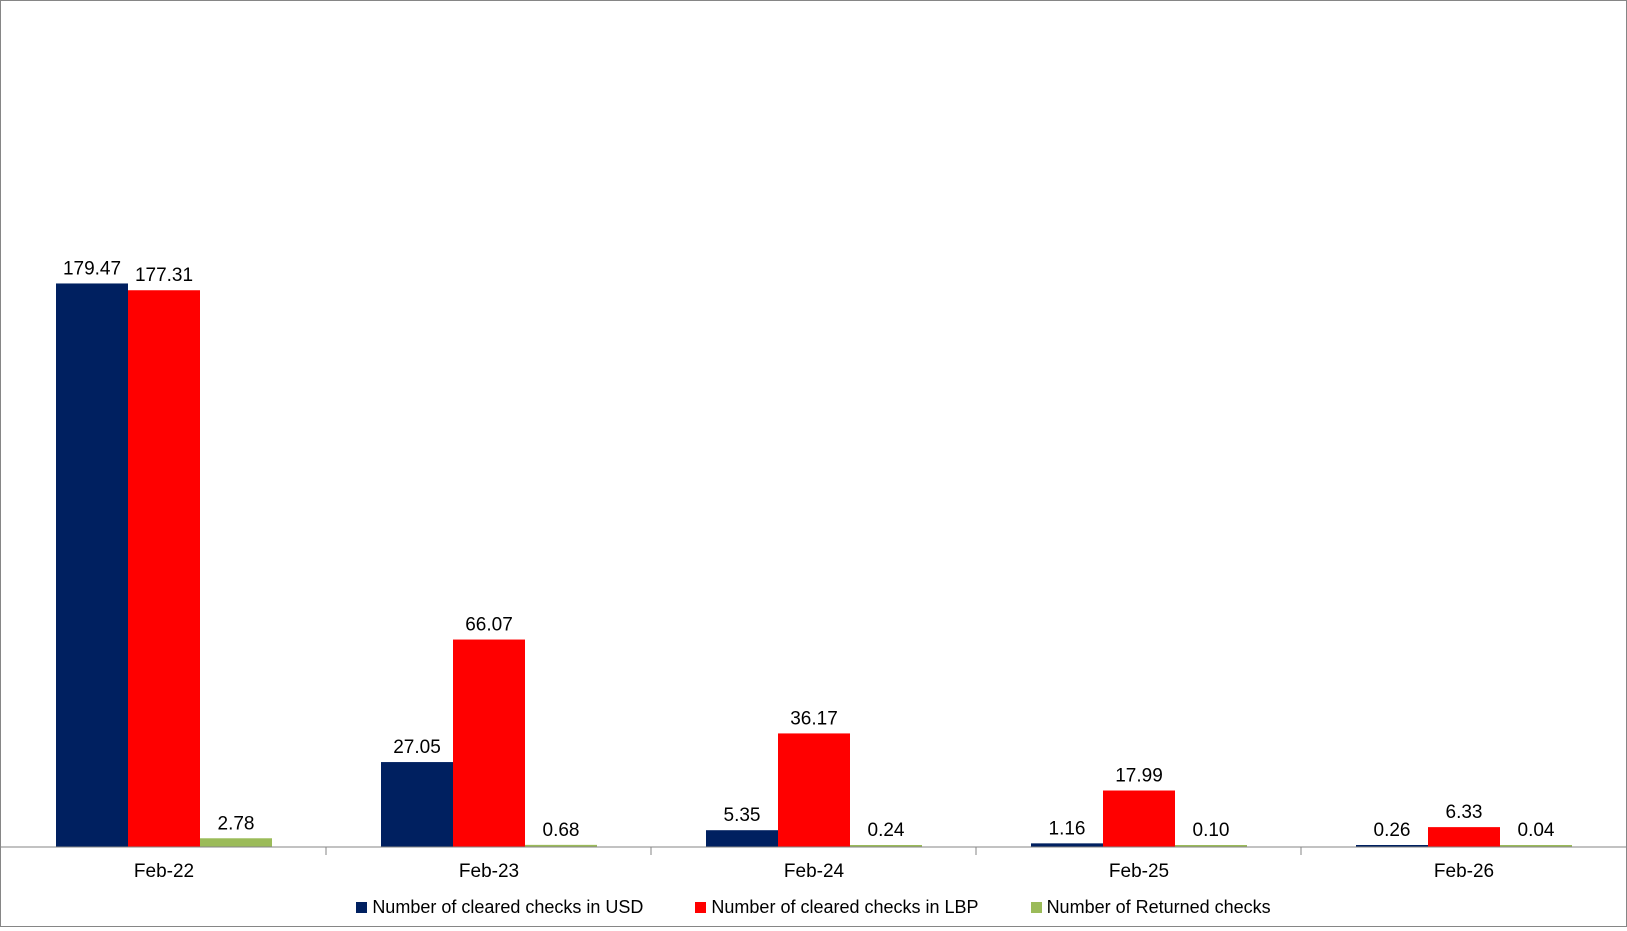 This screenshot has width=1627, height=931. I want to click on data-label: 27.05, so click(417, 747).